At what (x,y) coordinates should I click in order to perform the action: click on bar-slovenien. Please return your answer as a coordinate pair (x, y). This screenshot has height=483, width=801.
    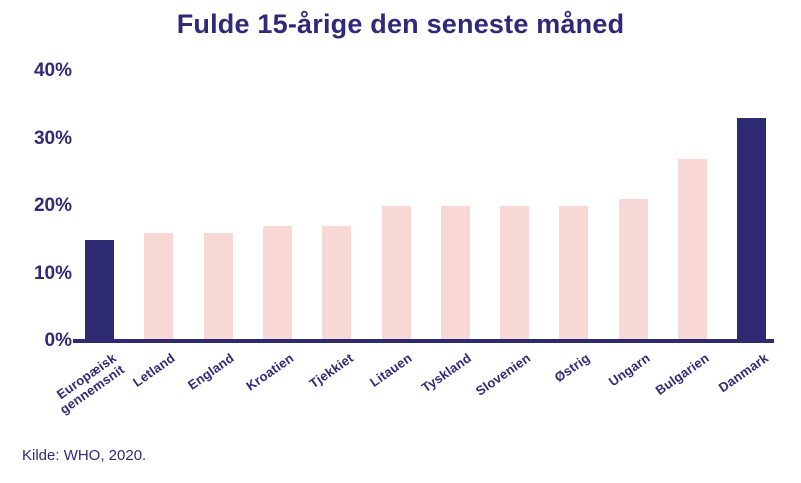
    Looking at the image, I should click on (515, 273).